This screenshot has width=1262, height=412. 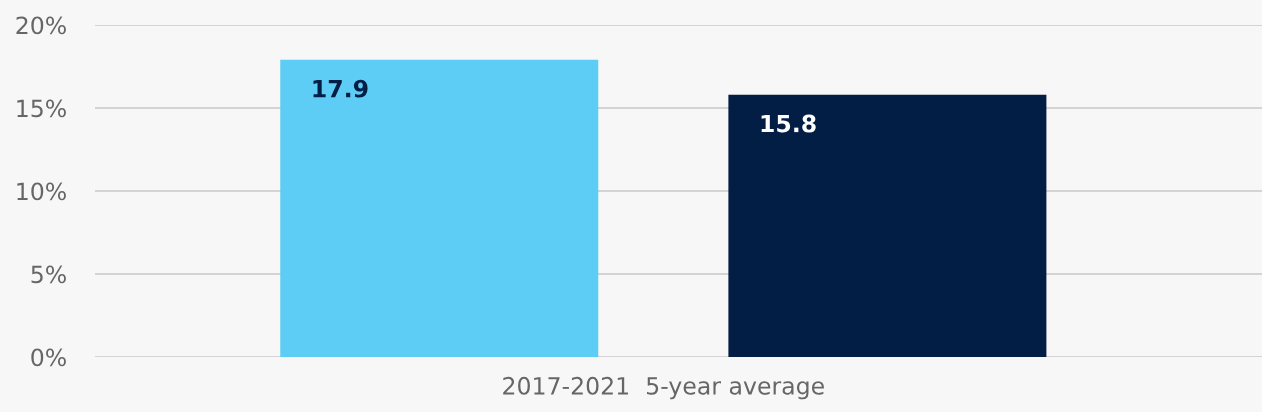 I want to click on y-tick-label: 20%, so click(x=41, y=25).